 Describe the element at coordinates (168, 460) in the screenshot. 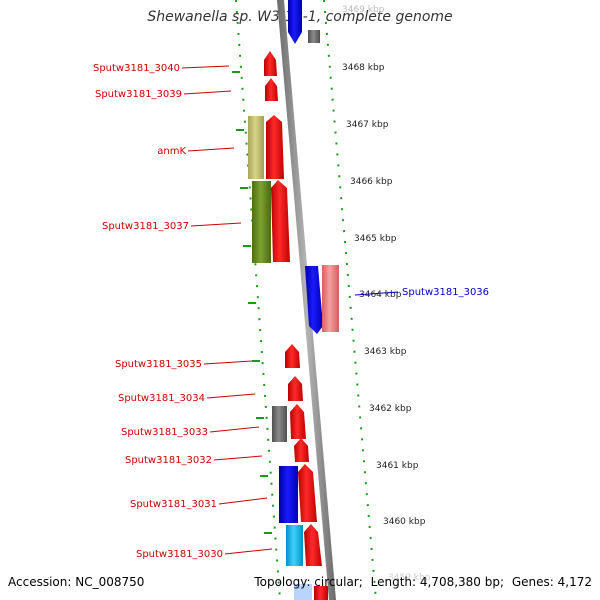

I see `gene-label: Sputw3181_3032` at that location.